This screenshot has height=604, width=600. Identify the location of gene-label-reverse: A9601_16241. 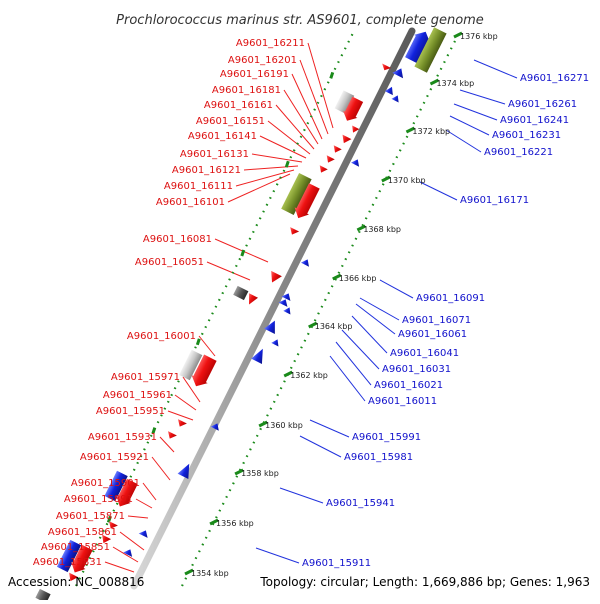
(534, 120).